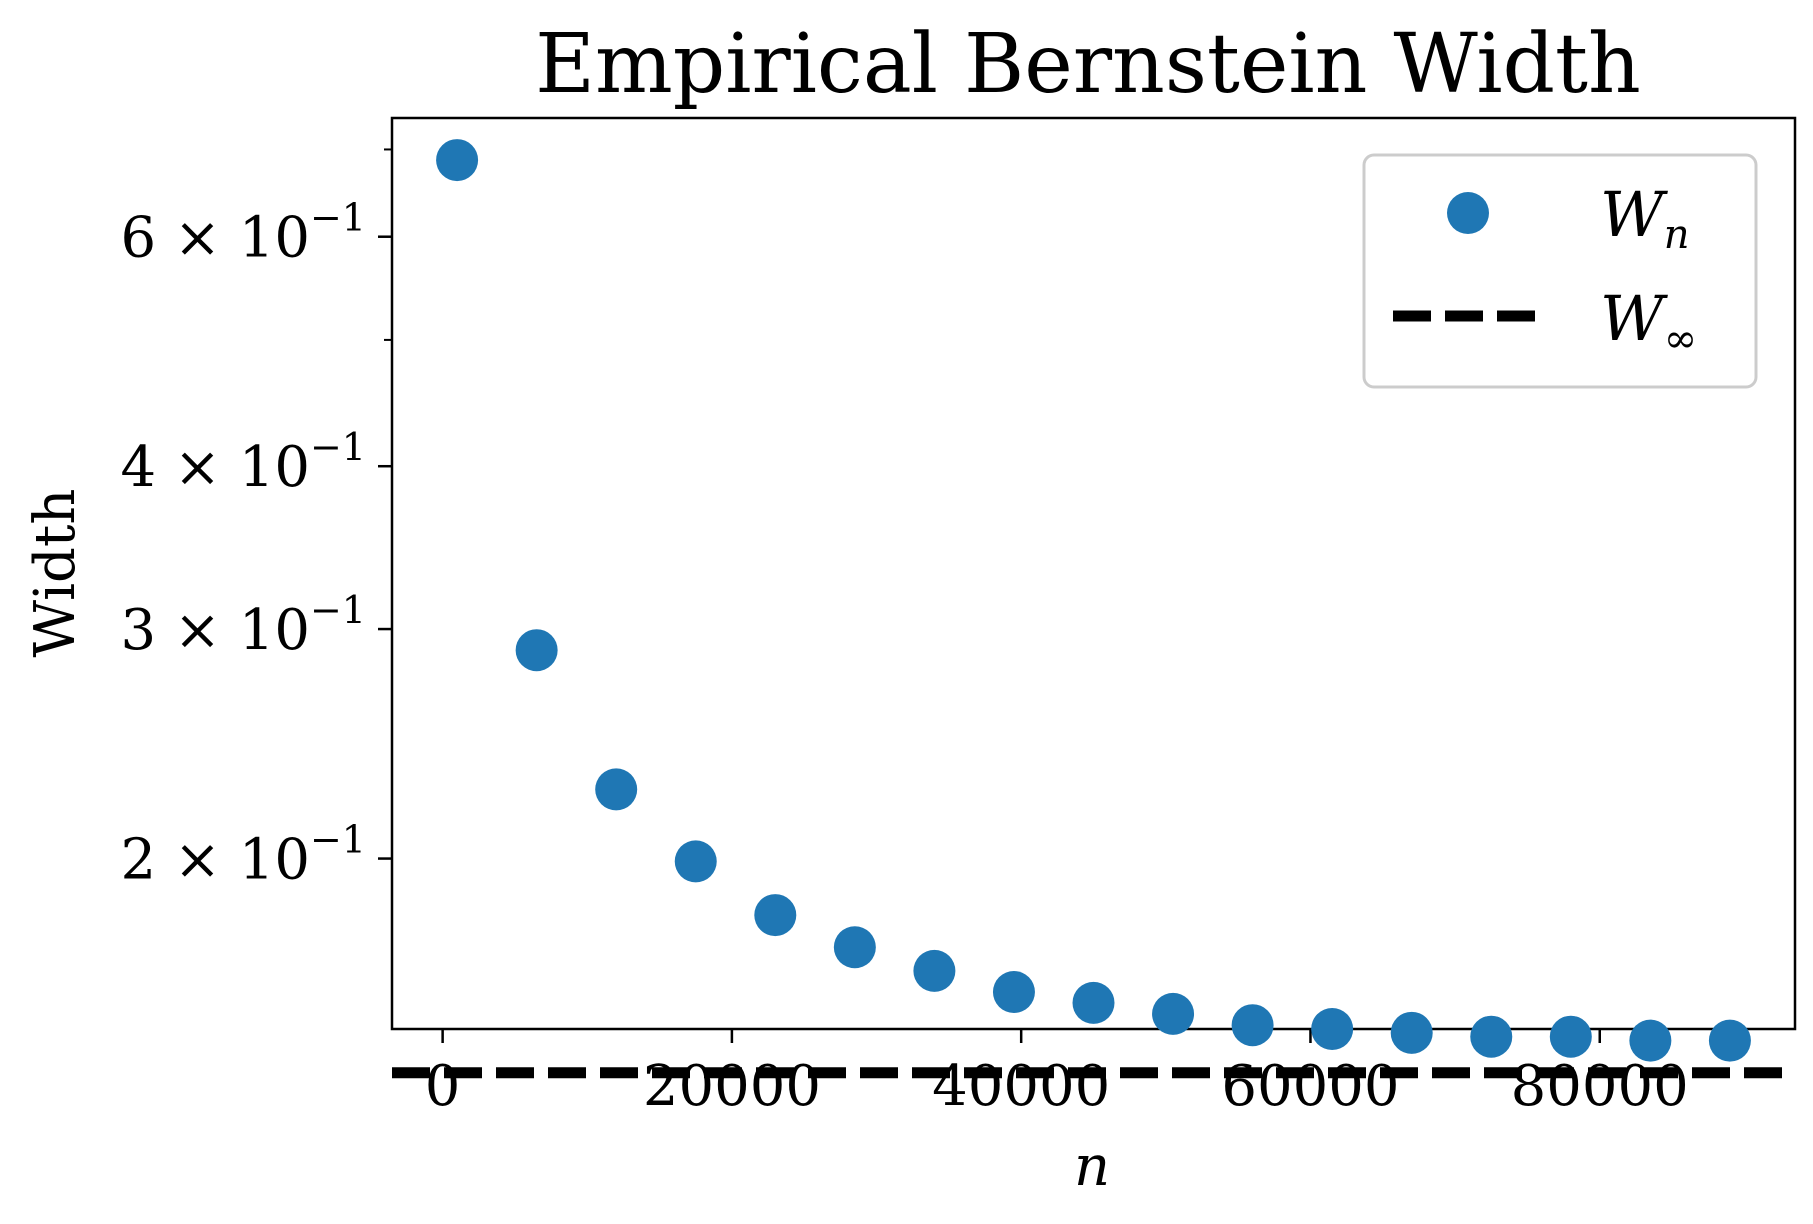 This screenshot has height=1224, width=1813. I want to click on x-tick-label: 0, so click(443, 1086).